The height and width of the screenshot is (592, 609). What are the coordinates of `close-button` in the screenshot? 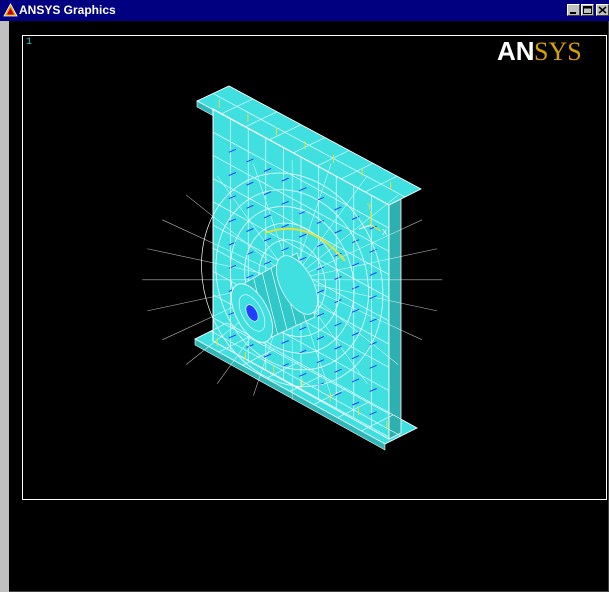 It's located at (602, 10).